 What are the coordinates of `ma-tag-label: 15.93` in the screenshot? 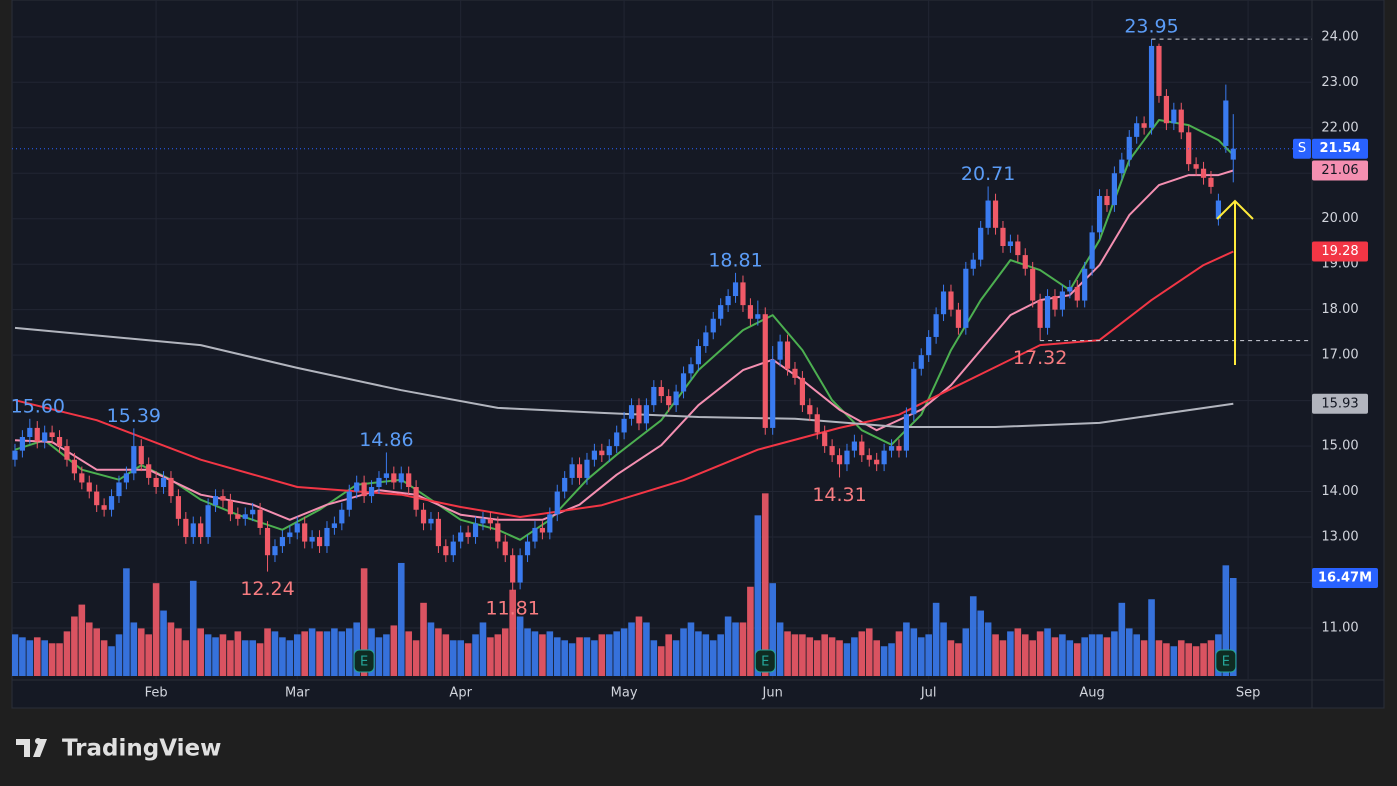 It's located at (1339, 403).